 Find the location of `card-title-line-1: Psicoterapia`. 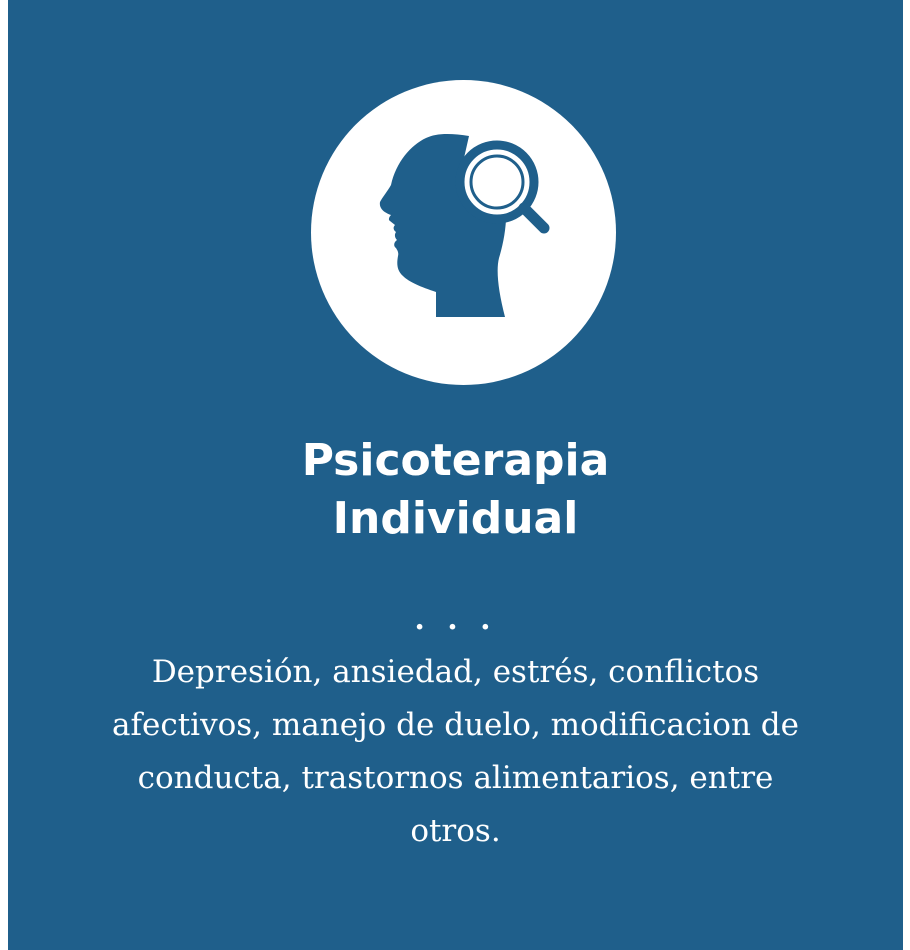

card-title-line-1: Psicoterapia is located at coordinates (455, 460).